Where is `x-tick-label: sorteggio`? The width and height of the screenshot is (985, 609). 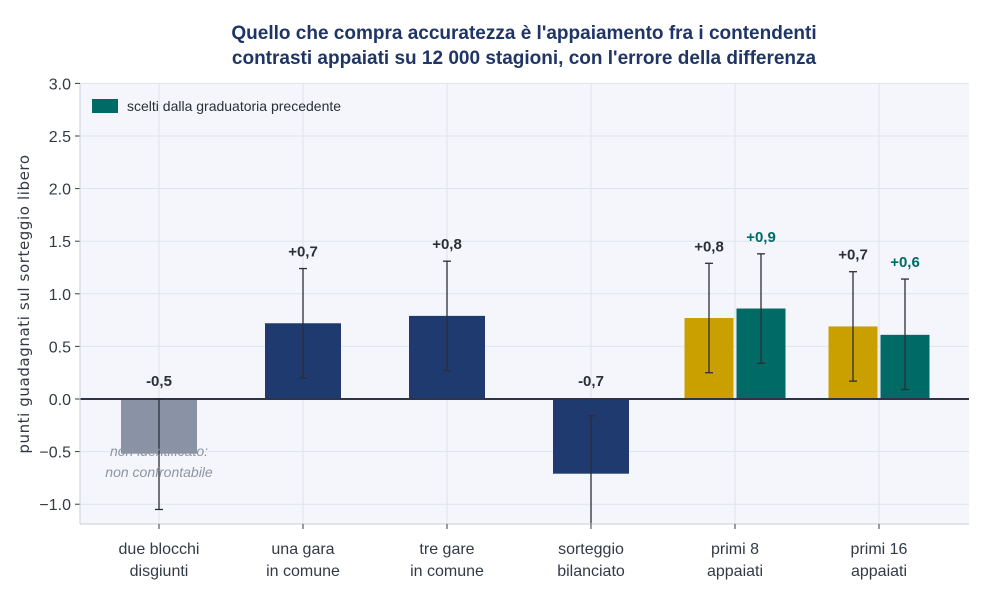
x-tick-label: sorteggio is located at coordinates (591, 549).